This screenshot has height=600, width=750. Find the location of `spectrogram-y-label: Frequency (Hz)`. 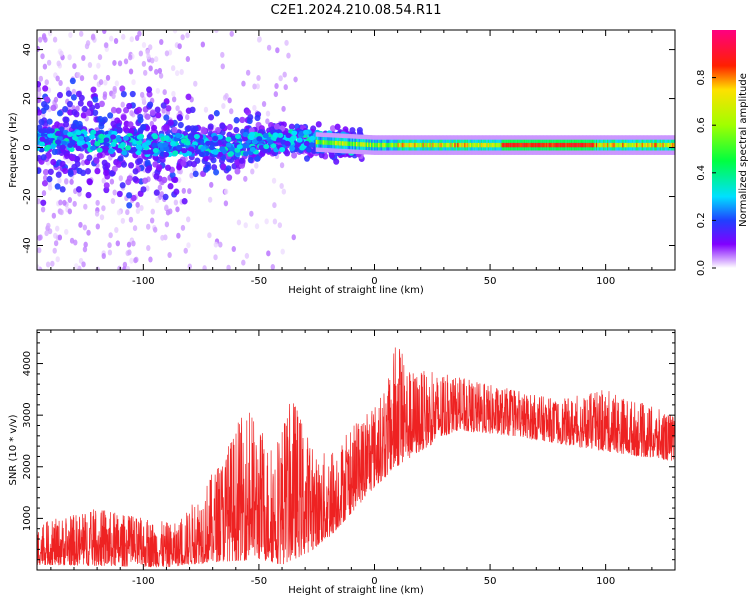

spectrogram-y-label: Frequency (Hz) is located at coordinates (13, 150).